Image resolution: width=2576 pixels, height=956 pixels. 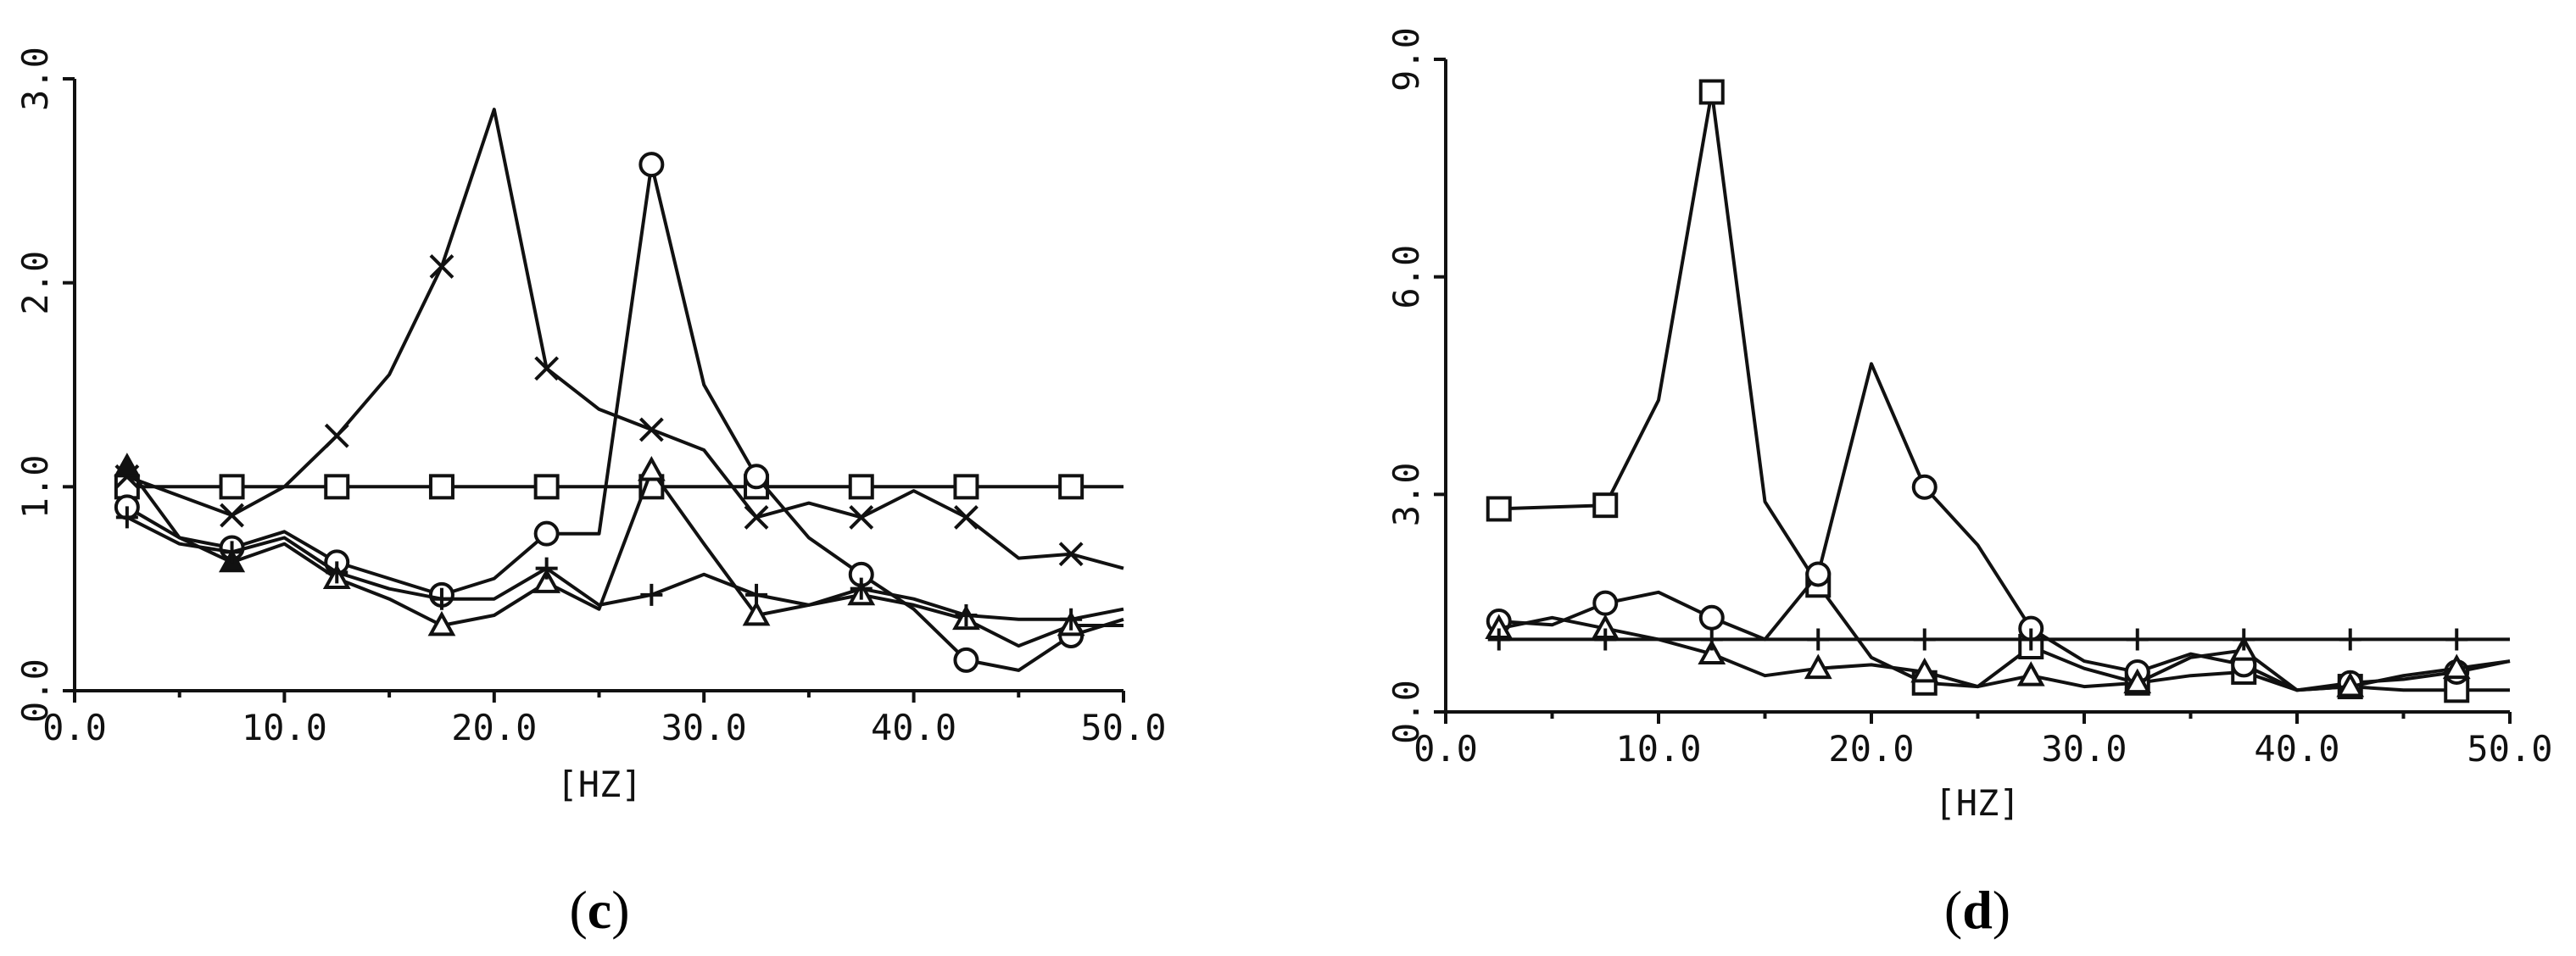 What do you see at coordinates (1406, 59) in the screenshot?
I see `y-tick-label: 9.0` at bounding box center [1406, 59].